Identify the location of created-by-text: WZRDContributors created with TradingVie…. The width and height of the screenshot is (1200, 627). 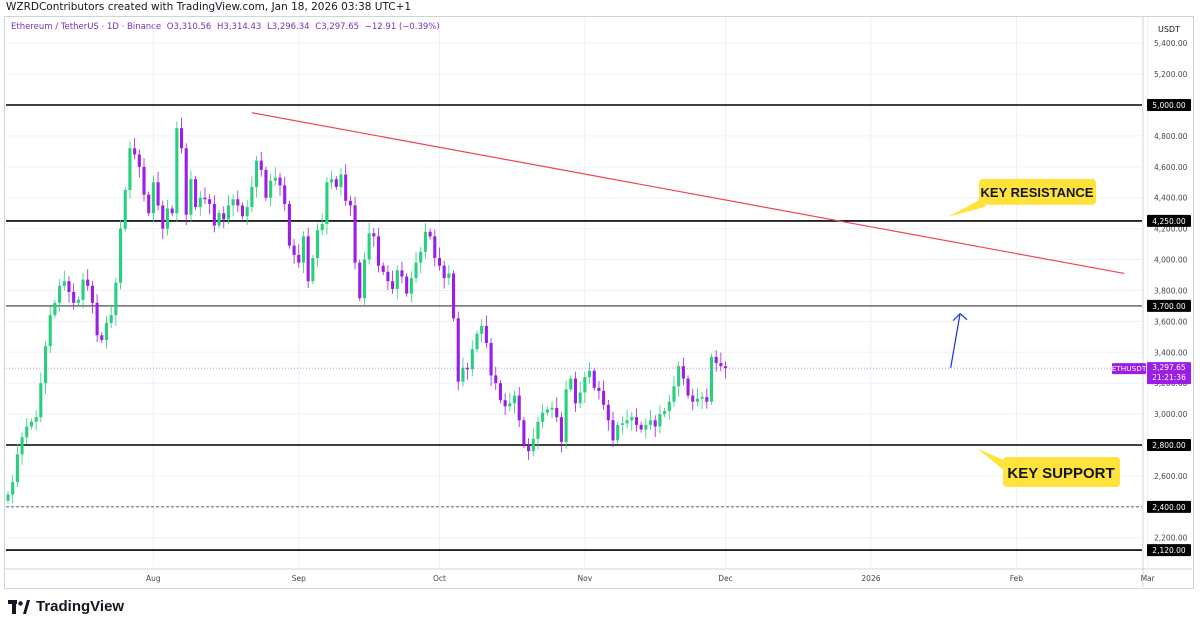
(209, 7).